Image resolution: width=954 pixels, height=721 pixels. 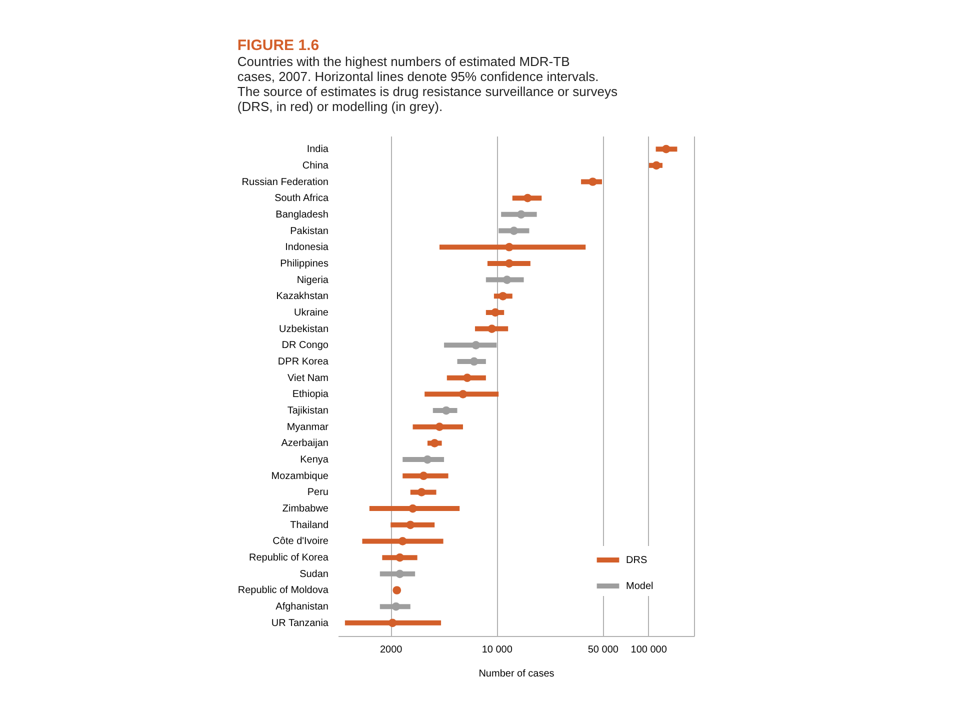 I want to click on y-tick-label: Kenya, so click(x=314, y=460).